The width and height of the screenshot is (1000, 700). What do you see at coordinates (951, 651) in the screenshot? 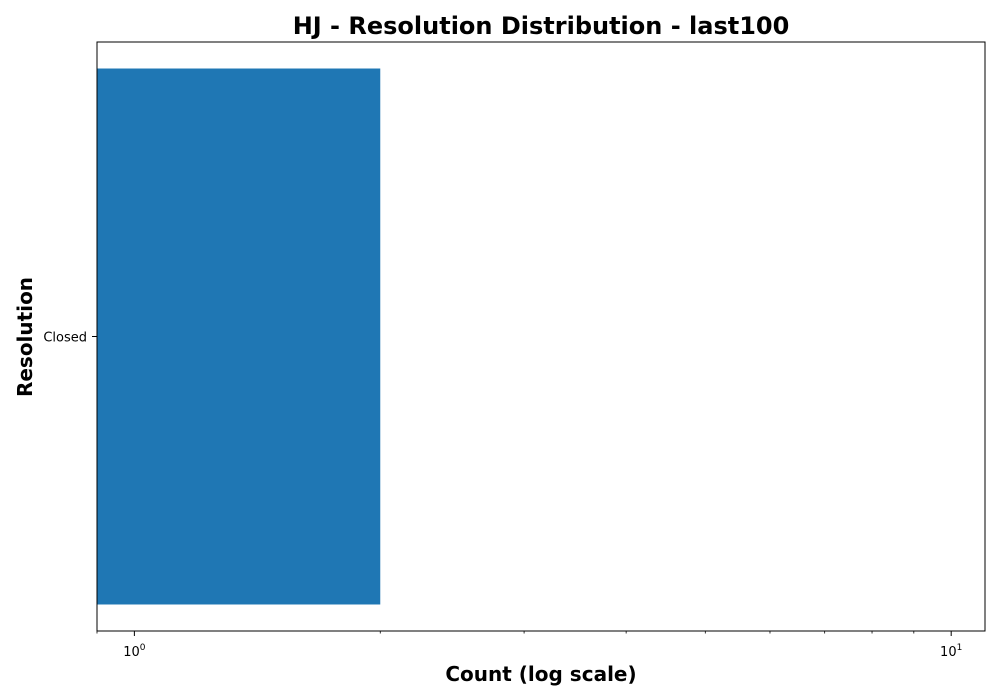
I see `x-tick-label: 10¹` at bounding box center [951, 651].